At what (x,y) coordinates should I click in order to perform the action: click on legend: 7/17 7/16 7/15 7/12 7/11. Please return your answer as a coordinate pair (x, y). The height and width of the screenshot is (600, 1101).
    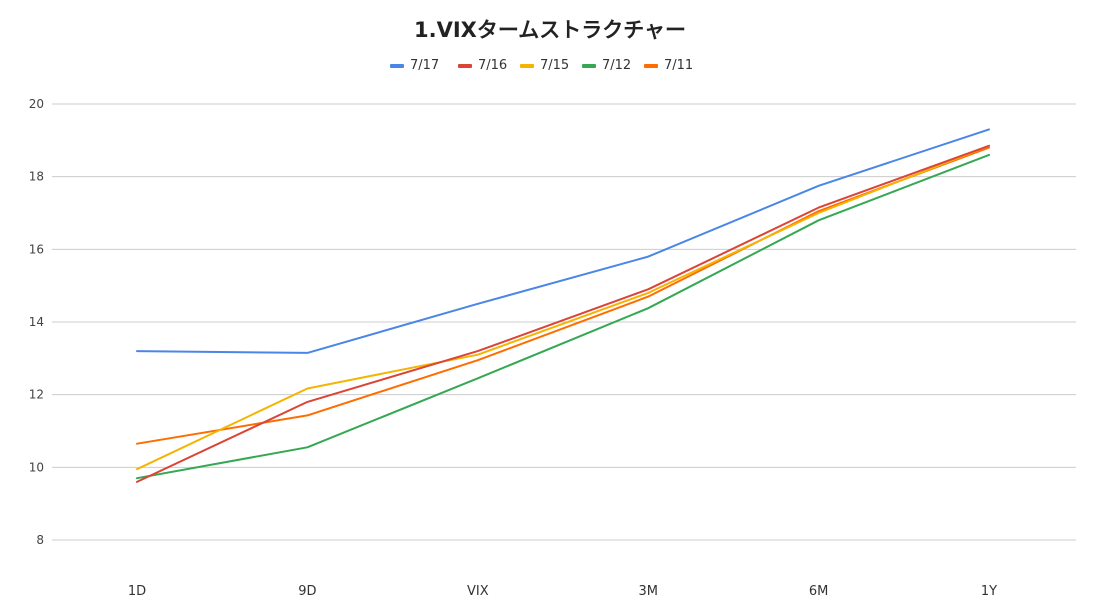
    Looking at the image, I should click on (541, 65).